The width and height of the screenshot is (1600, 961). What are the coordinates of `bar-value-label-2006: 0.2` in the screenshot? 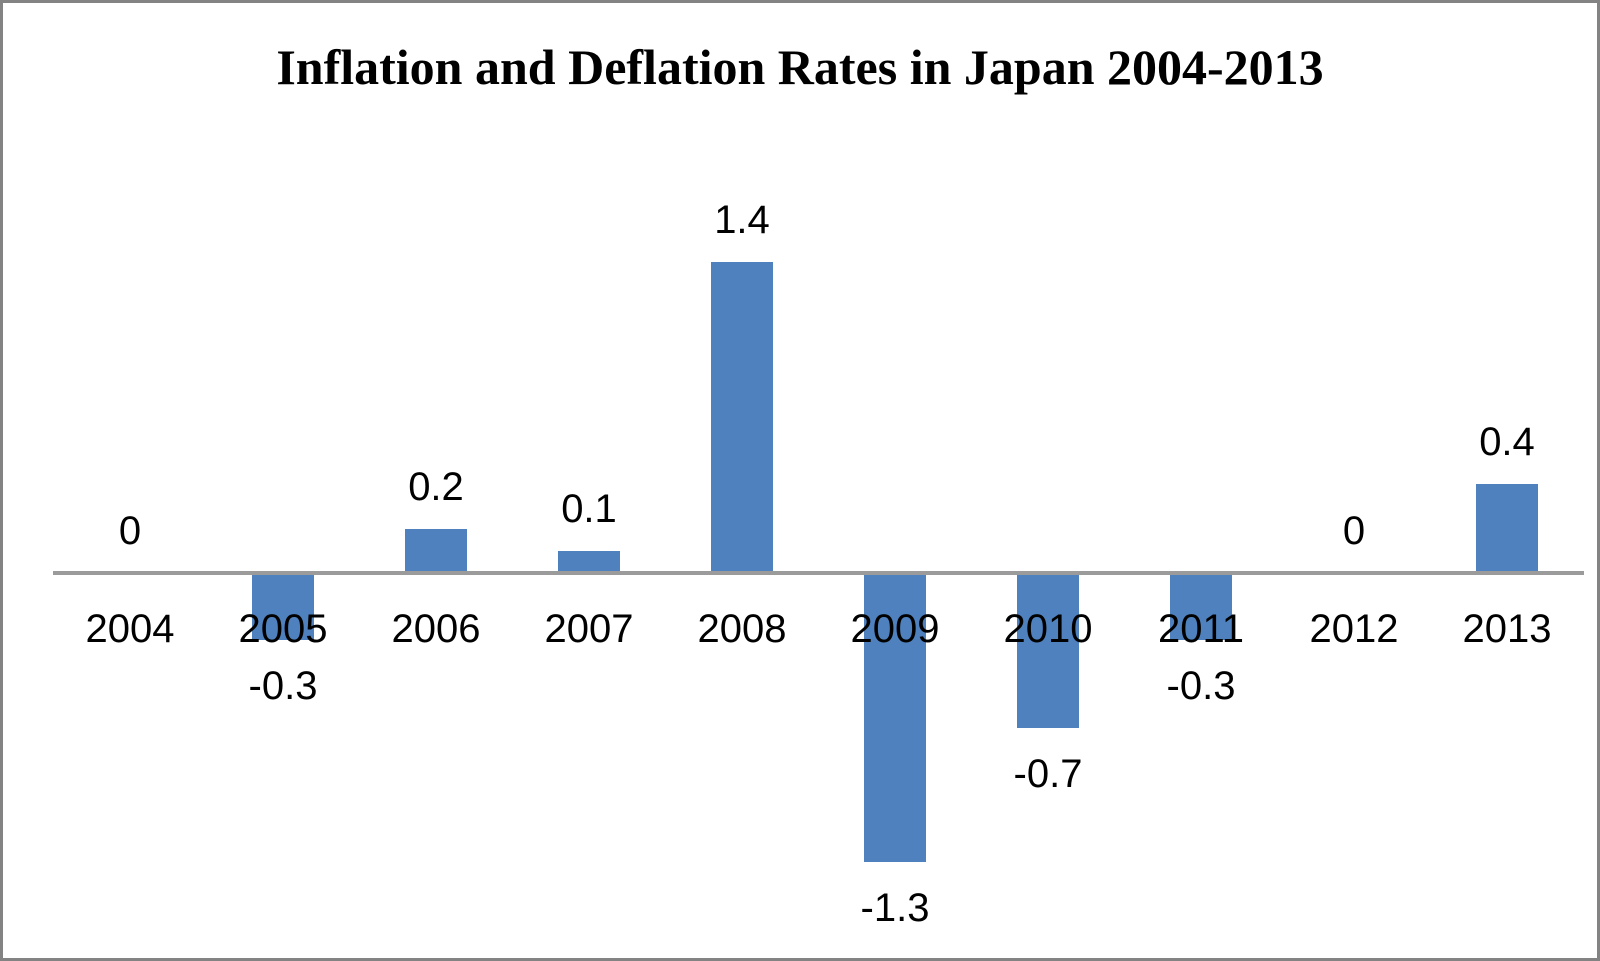 It's located at (436, 486).